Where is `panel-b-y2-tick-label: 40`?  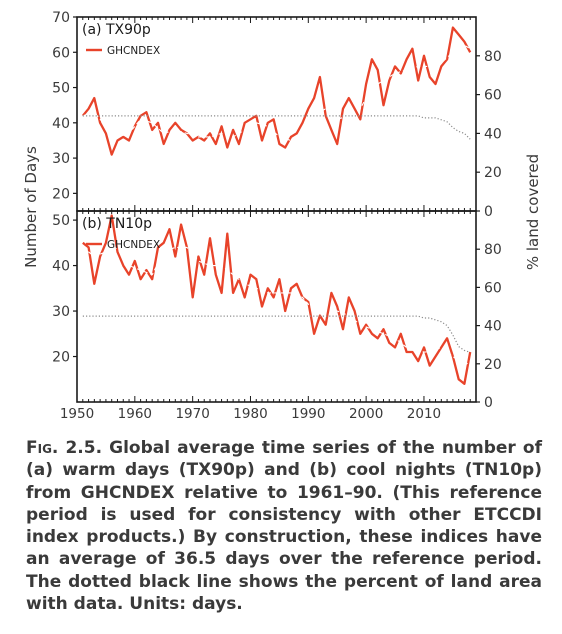
panel-b-y2-tick-label: 40 is located at coordinates (493, 327).